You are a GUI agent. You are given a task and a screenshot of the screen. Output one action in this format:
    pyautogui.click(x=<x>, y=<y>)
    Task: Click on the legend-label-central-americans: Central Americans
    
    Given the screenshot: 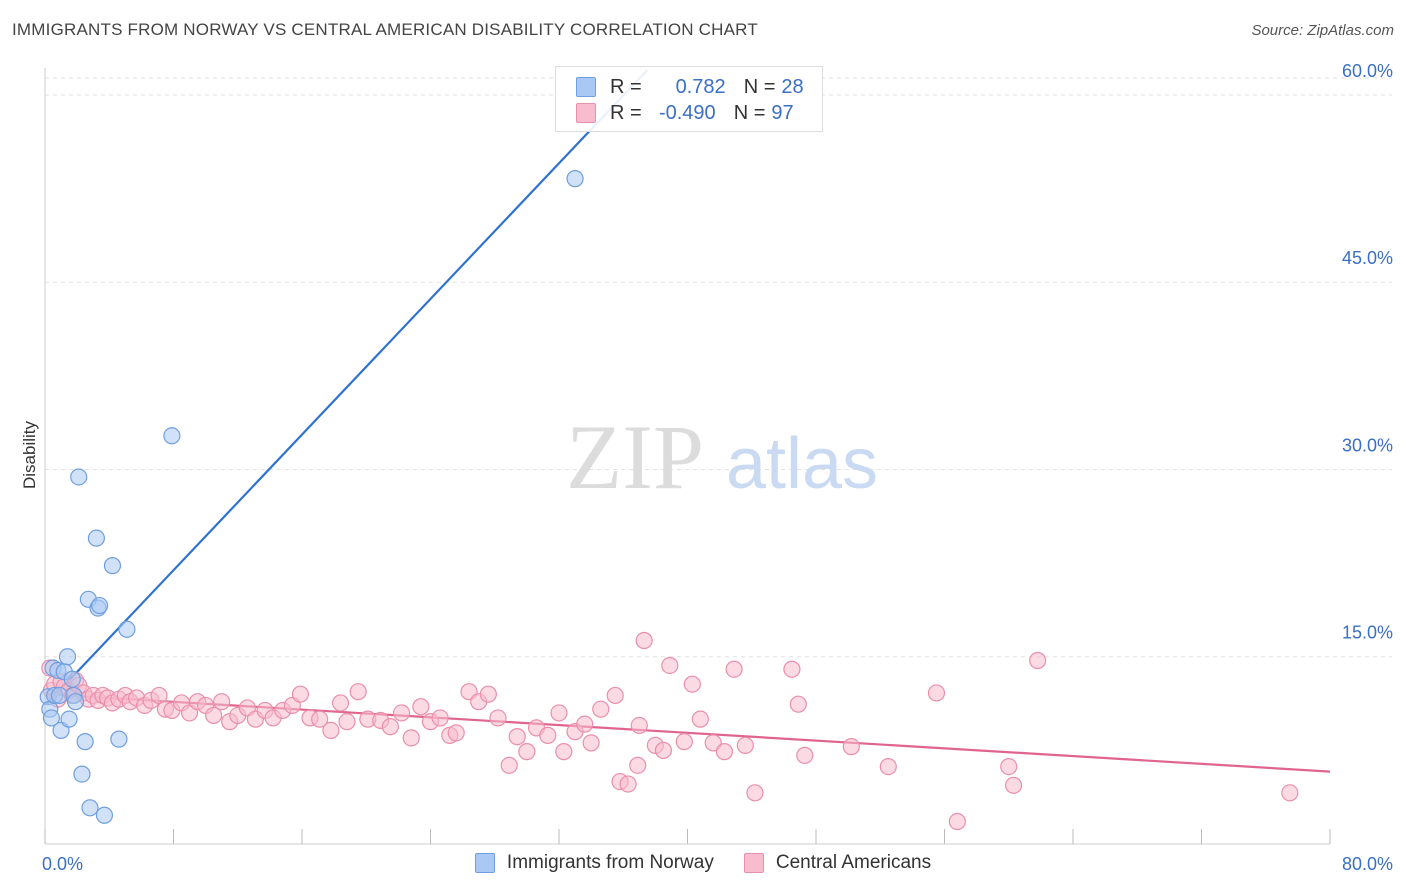 What is the action you would take?
    pyautogui.click(x=853, y=862)
    